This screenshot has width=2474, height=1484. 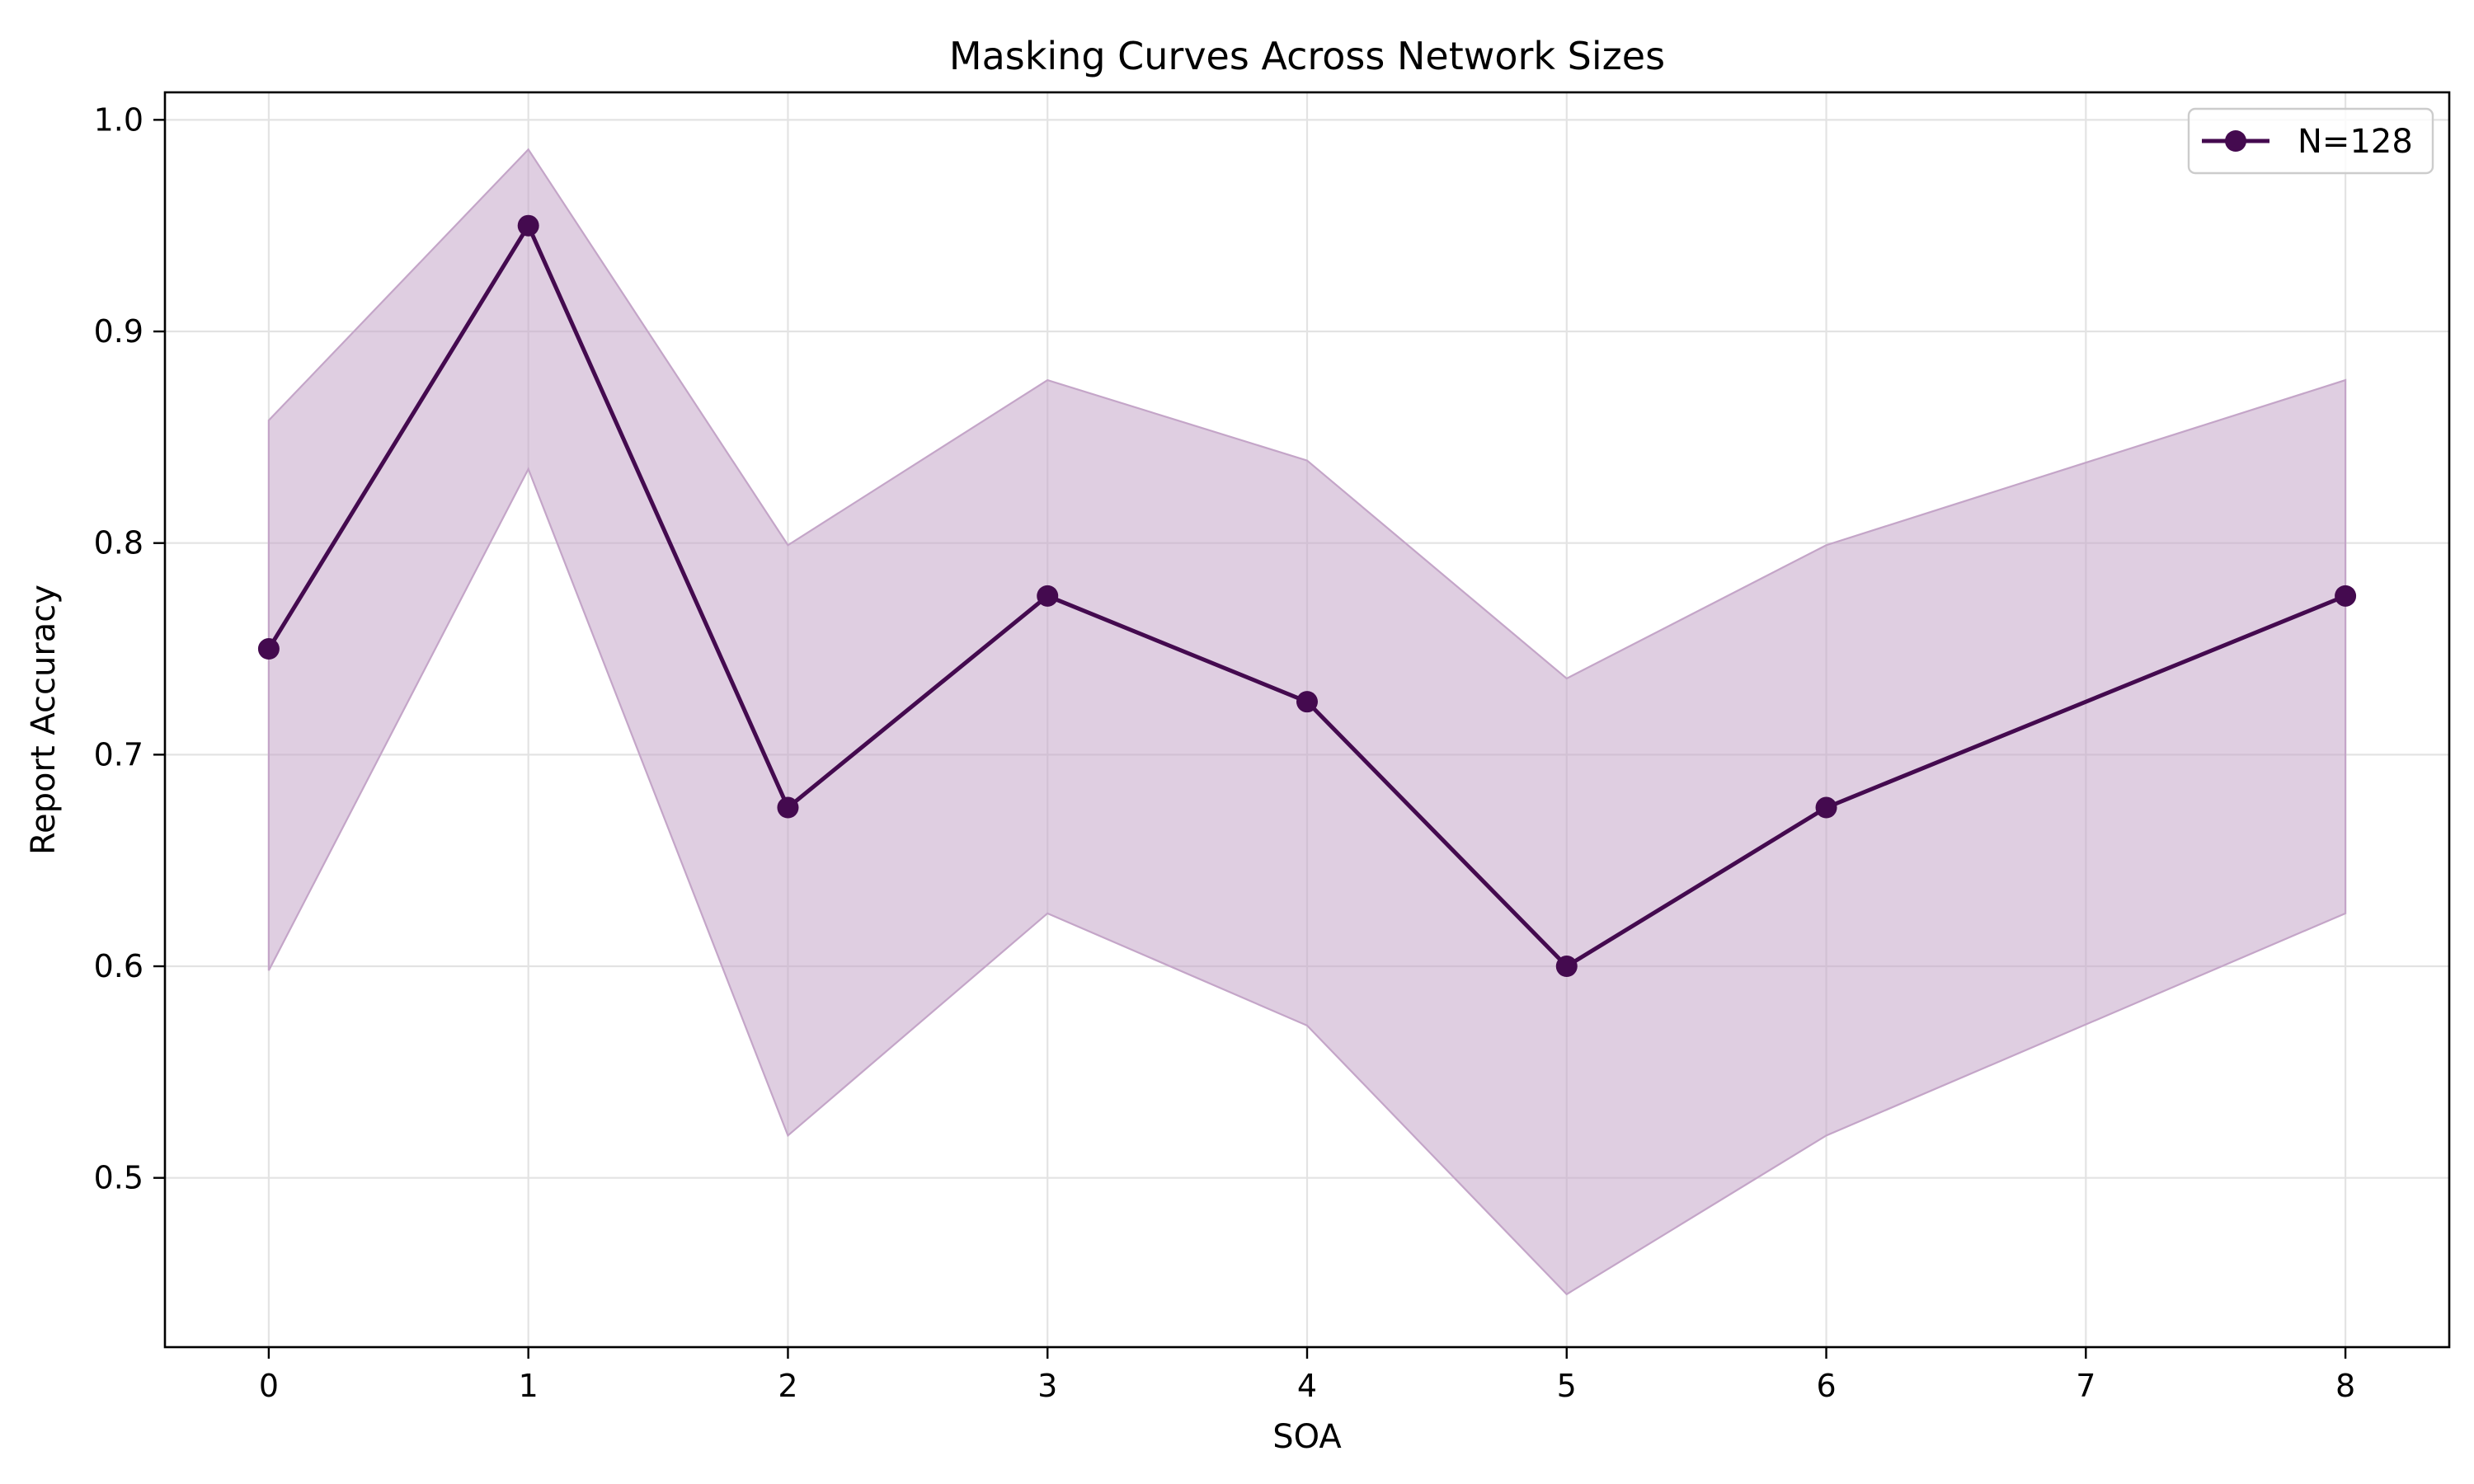 I want to click on x-tick-label-4: 4, so click(x=1307, y=1386).